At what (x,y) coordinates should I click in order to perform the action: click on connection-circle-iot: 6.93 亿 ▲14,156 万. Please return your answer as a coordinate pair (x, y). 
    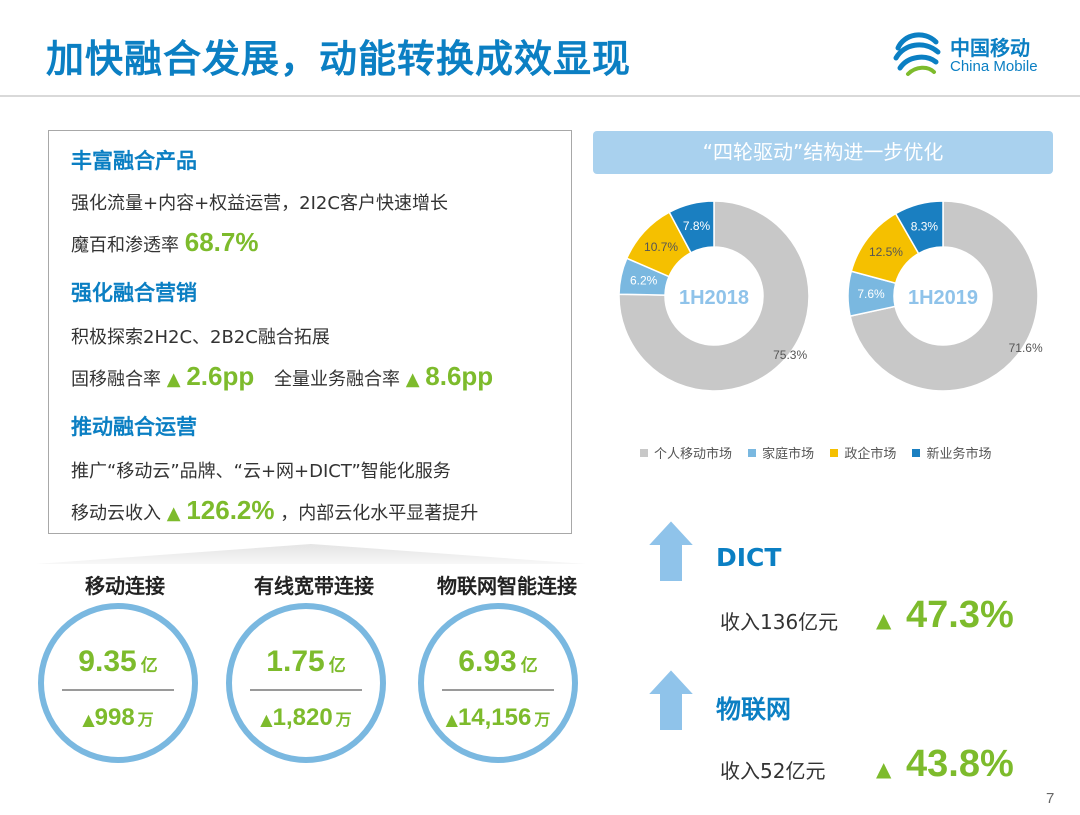
    Looking at the image, I should click on (498, 683).